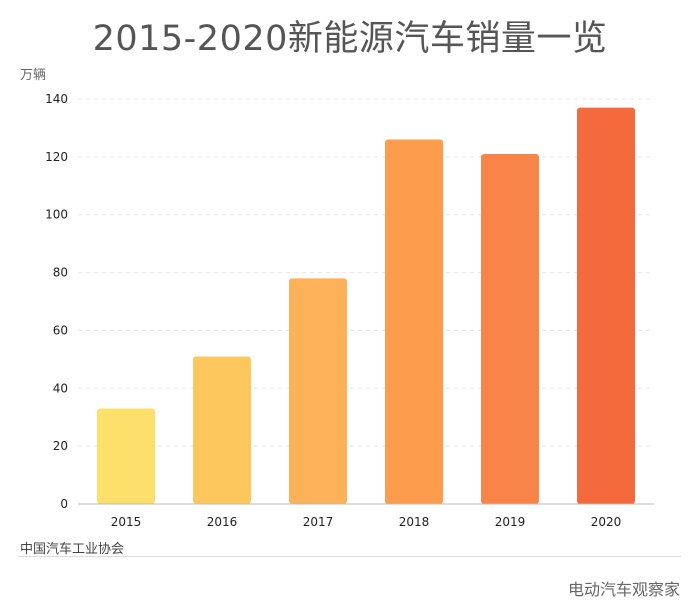  Describe the element at coordinates (350, 39) in the screenshot. I see `chart-title: 2015-2020新能源汽车销量一览` at that location.